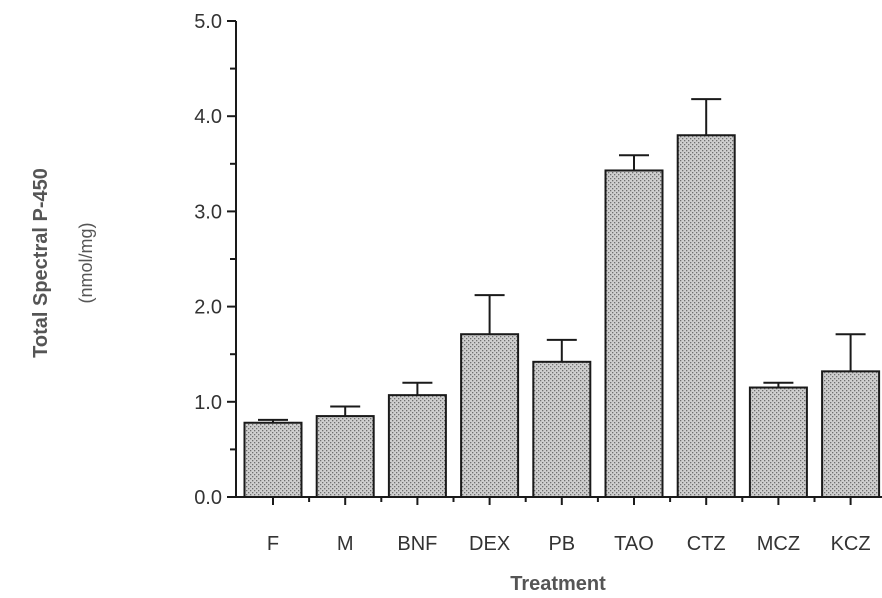  I want to click on y-axis-title: Total Spectral P-450, so click(41, 263).